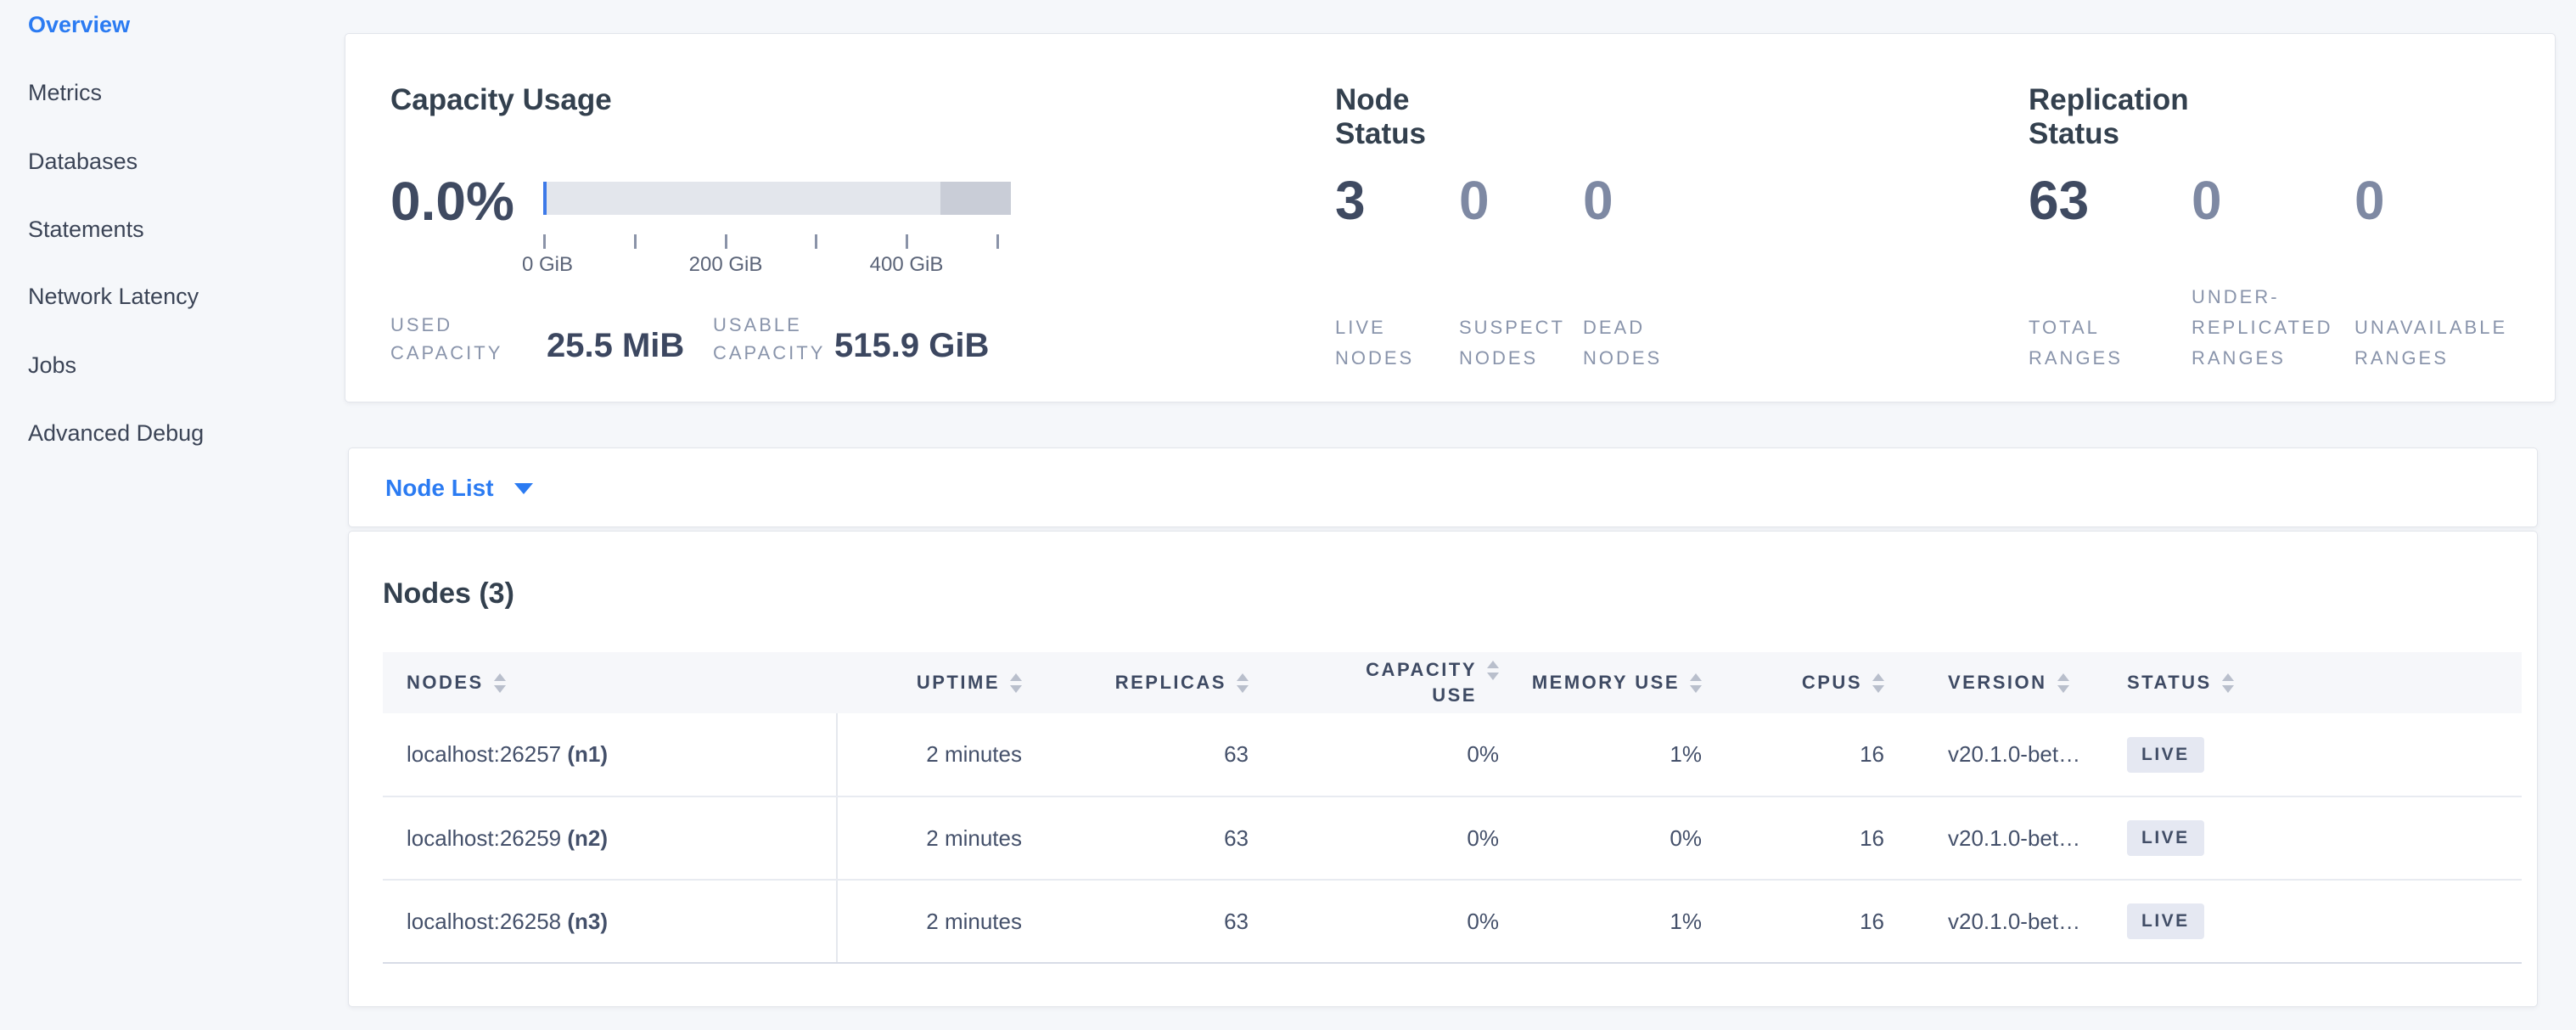  I want to click on usable-capacity-value: 515.9 GiB, so click(912, 345).